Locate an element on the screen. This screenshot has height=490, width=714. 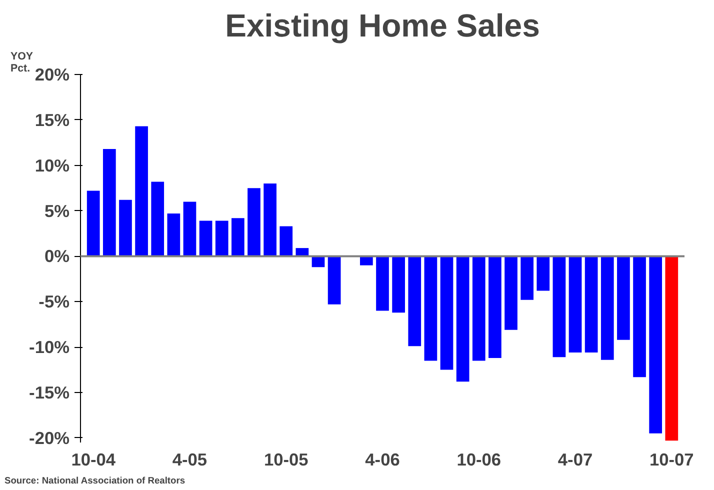
y-tick-label: 5% is located at coordinates (57, 210).